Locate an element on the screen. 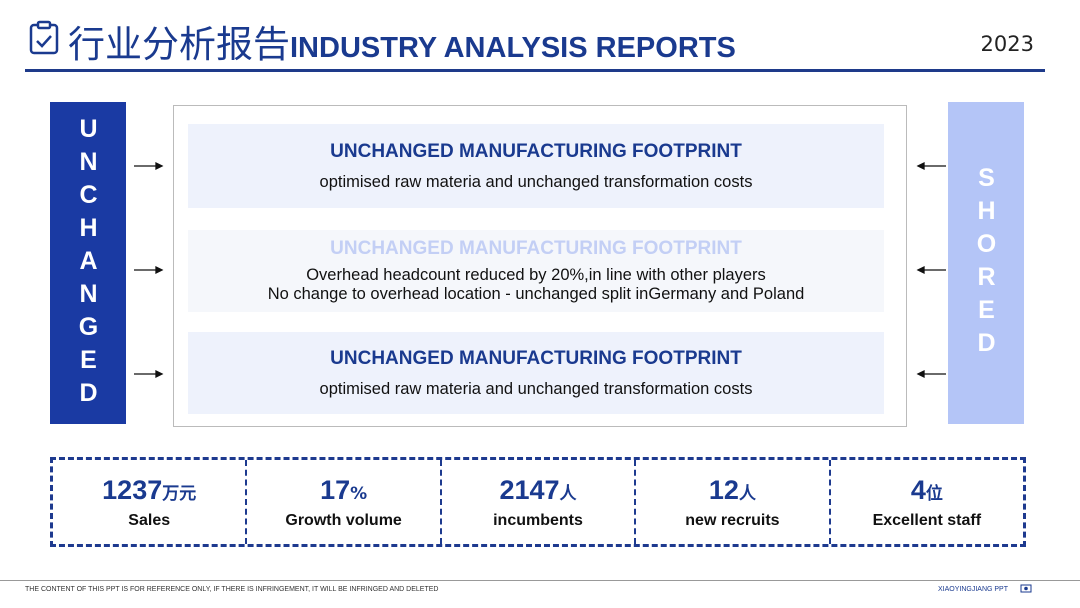 Image resolution: width=1080 pixels, height=608 pixels. stat: 2147人 incumbents is located at coordinates (536, 502).